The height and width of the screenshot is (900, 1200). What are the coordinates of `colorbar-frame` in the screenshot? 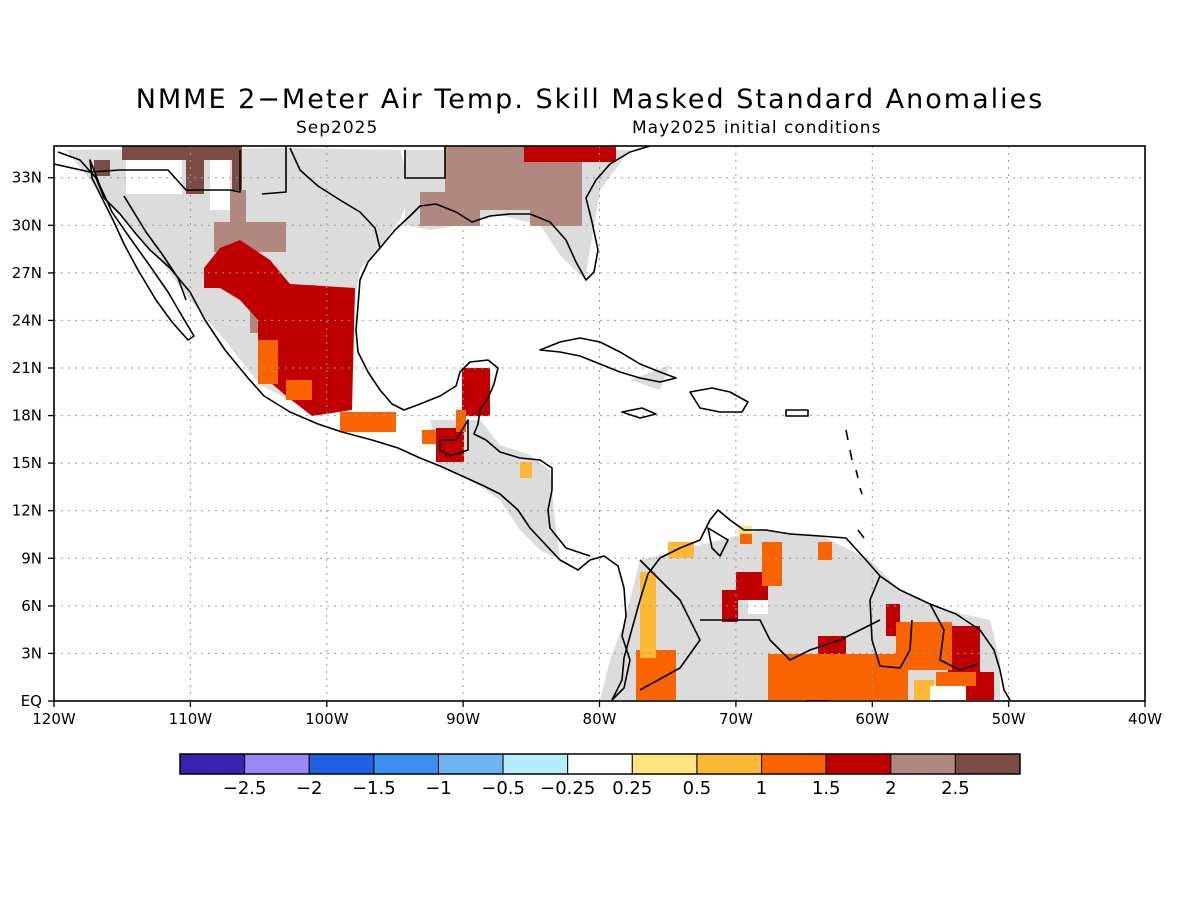 It's located at (600, 764).